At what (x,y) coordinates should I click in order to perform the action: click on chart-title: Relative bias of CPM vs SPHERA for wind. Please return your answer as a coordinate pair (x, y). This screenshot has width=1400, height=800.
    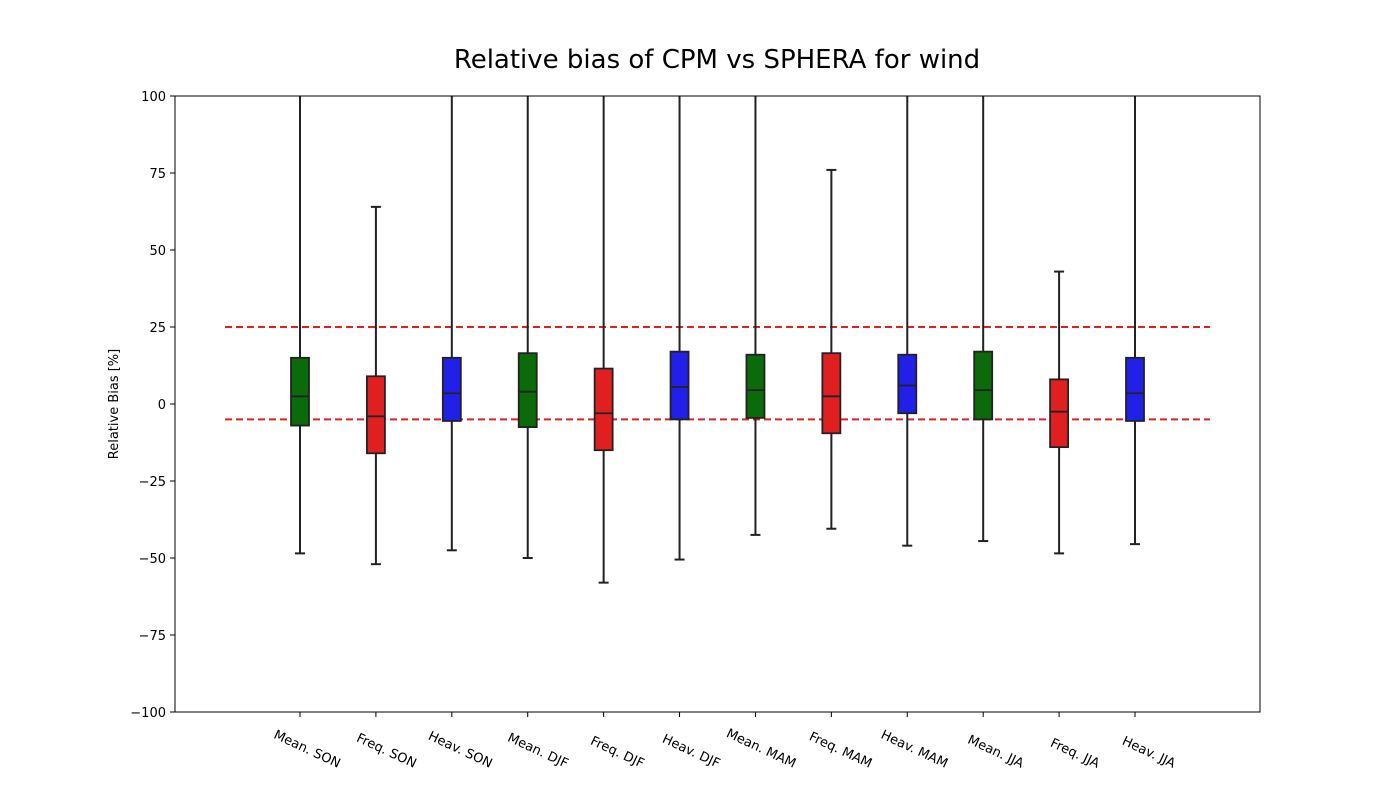
    Looking at the image, I should click on (717, 60).